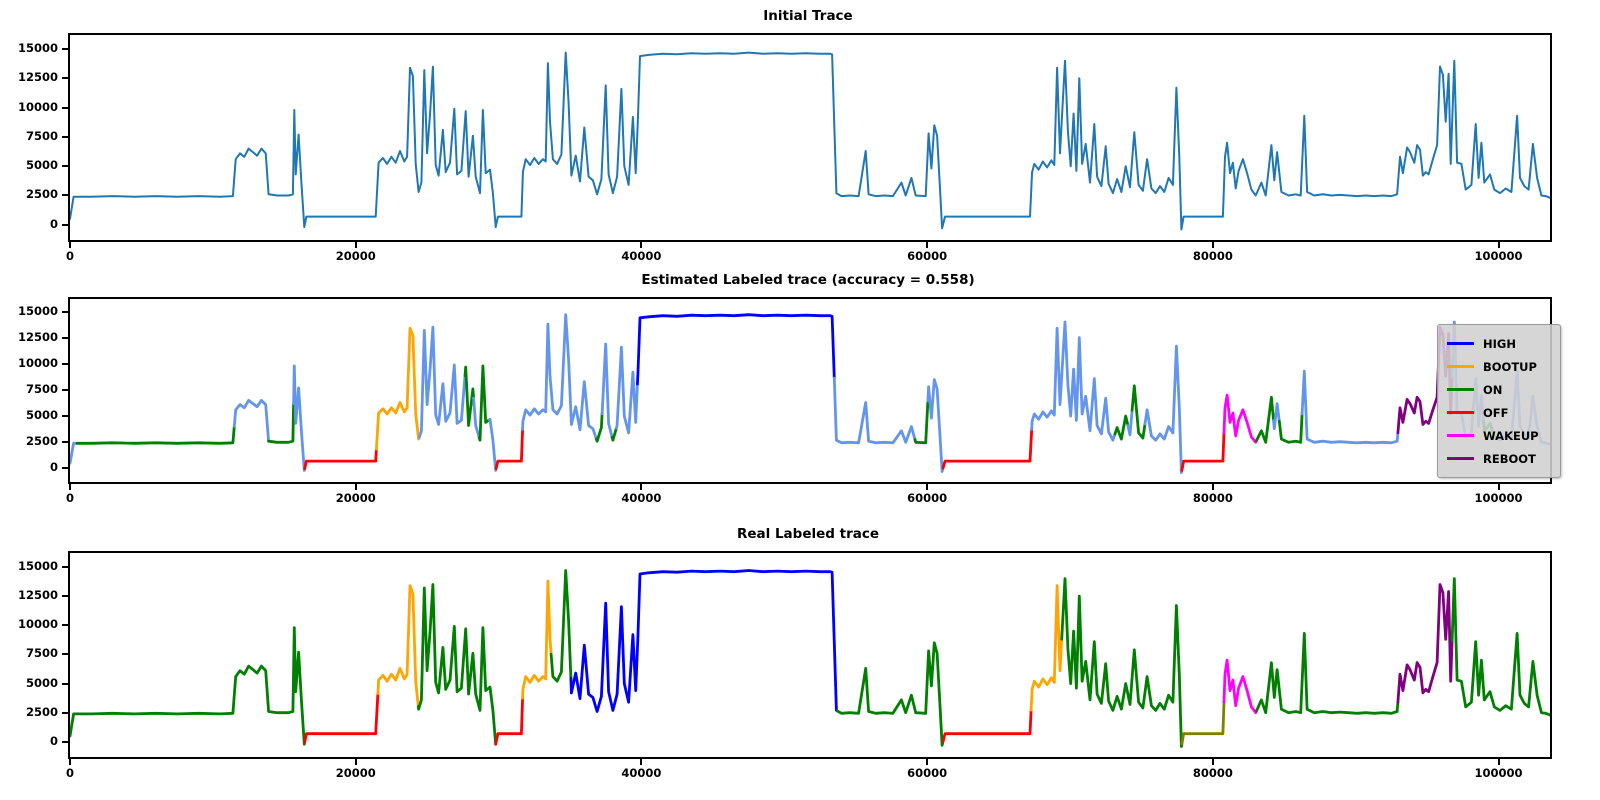 The height and width of the screenshot is (800, 1600). What do you see at coordinates (1499, 435) in the screenshot?
I see `legend-item-wakeup: WAKEUP` at bounding box center [1499, 435].